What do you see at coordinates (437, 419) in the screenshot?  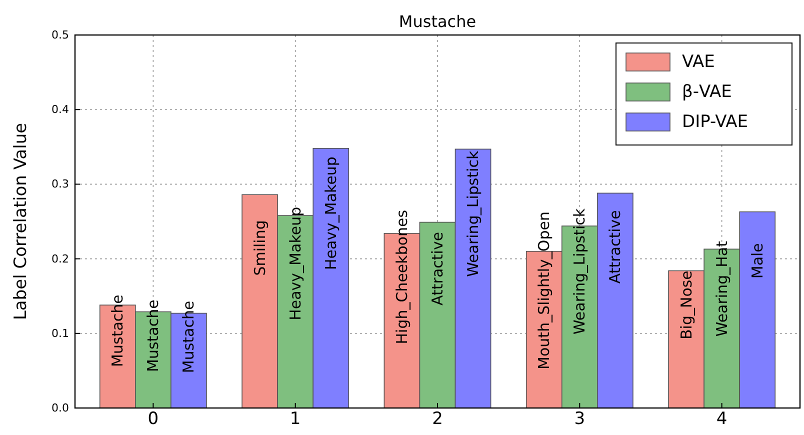 I see `x-tick-label: 2` at bounding box center [437, 419].